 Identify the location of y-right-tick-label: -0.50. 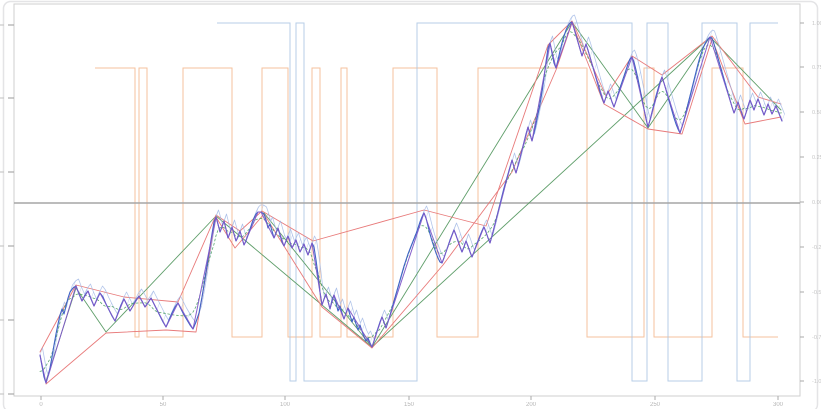
(816, 293).